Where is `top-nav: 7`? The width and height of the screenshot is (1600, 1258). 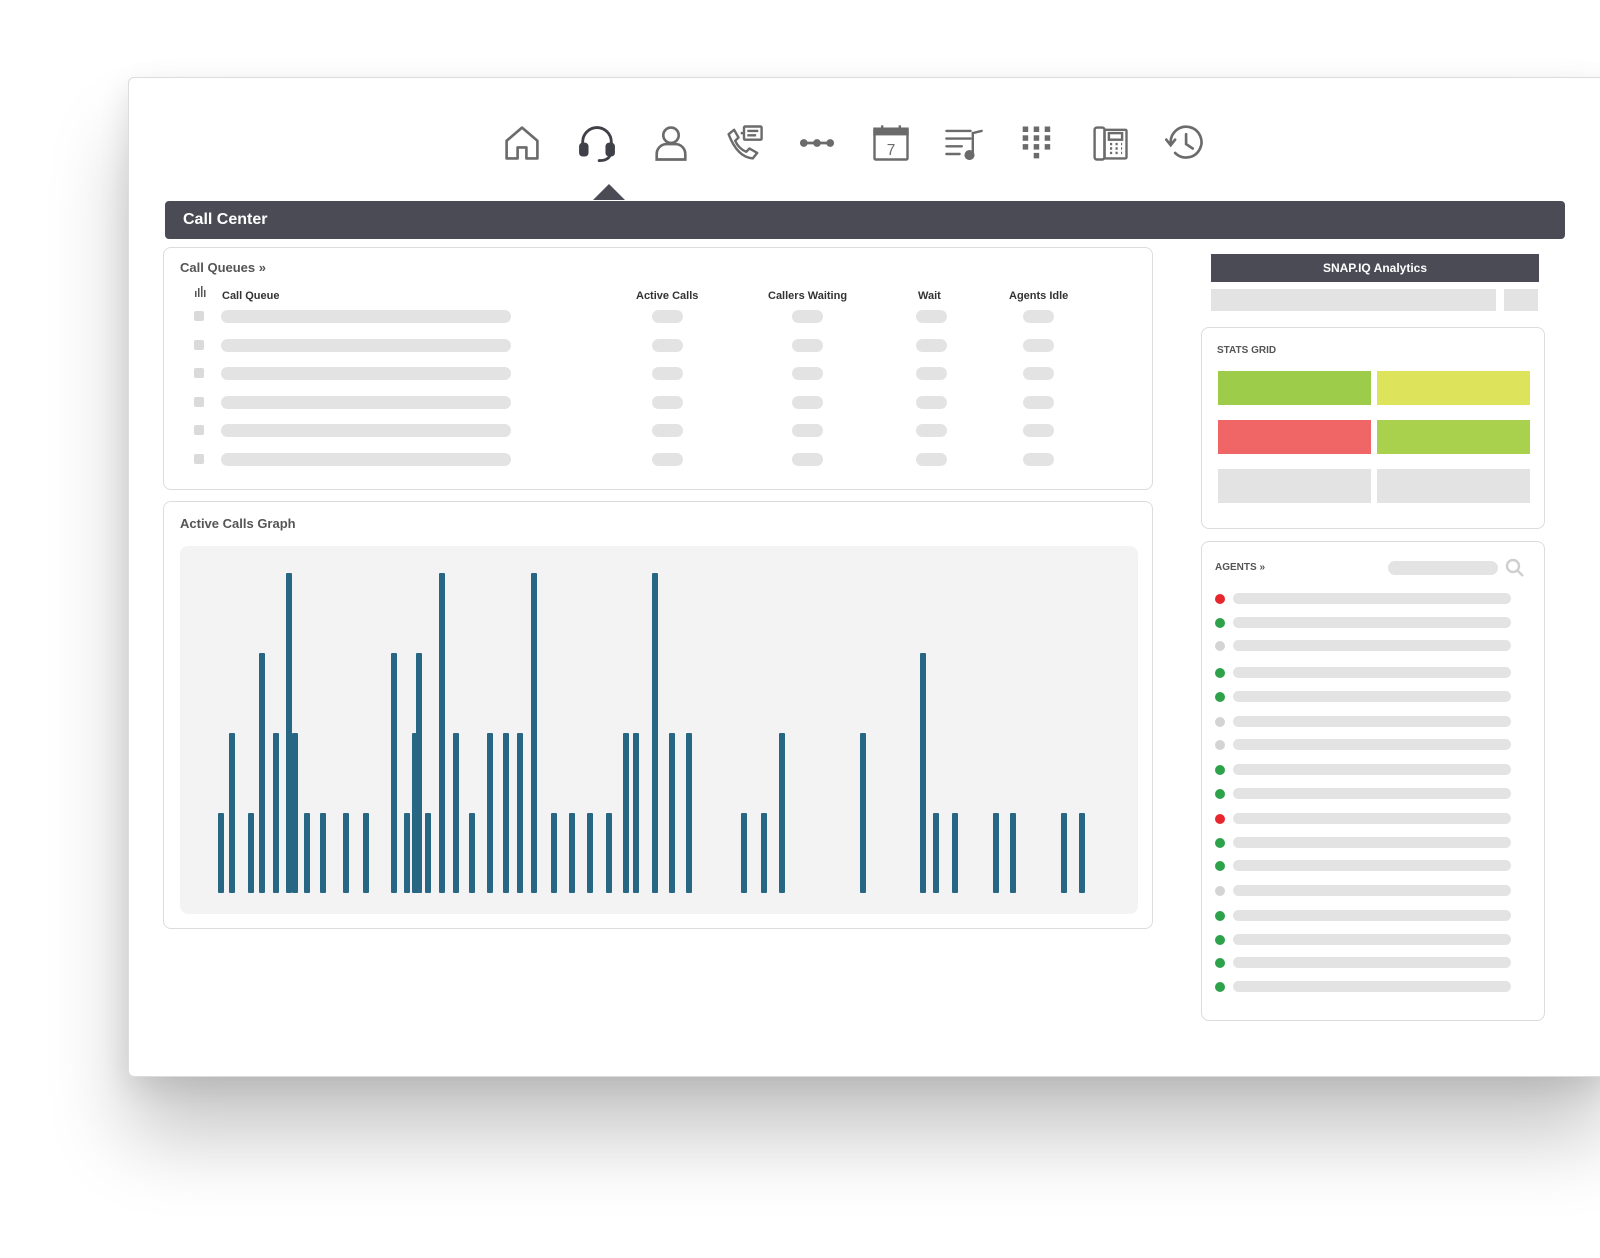
top-nav: 7 is located at coordinates (864, 138).